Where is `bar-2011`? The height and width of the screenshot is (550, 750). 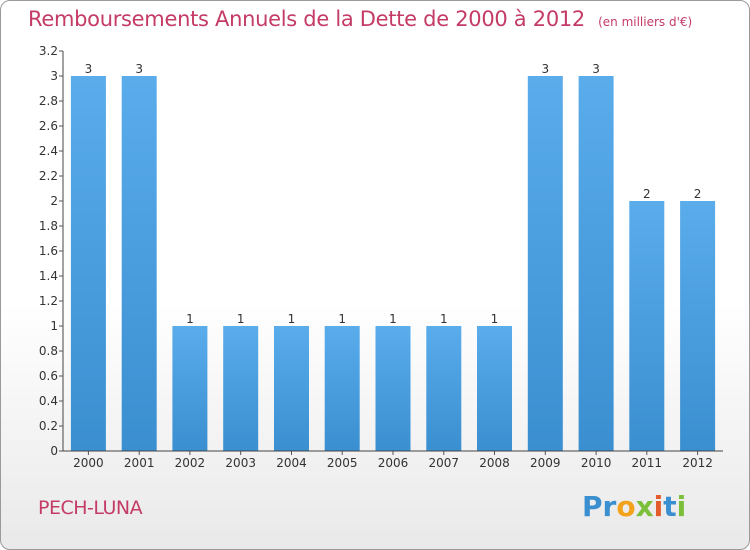
bar-2011 is located at coordinates (647, 326).